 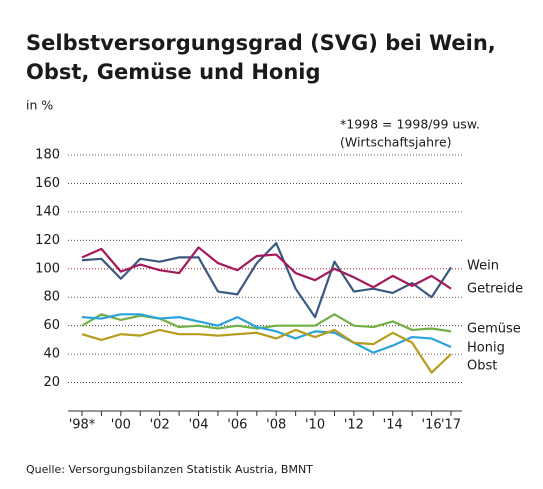 What do you see at coordinates (47, 155) in the screenshot?
I see `y-tick-label: 180` at bounding box center [47, 155].